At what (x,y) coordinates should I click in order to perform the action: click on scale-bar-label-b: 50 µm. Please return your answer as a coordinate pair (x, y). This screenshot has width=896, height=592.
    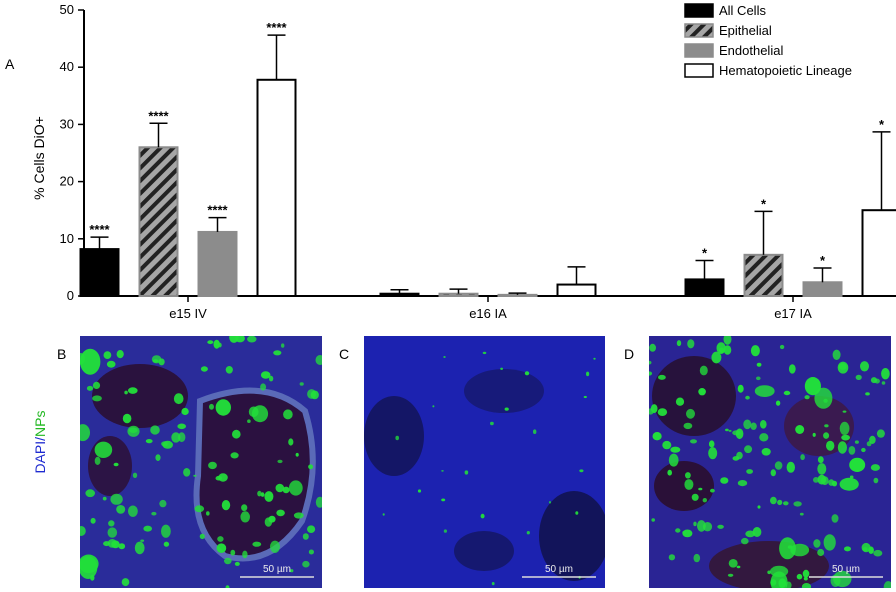
    Looking at the image, I should click on (277, 569).